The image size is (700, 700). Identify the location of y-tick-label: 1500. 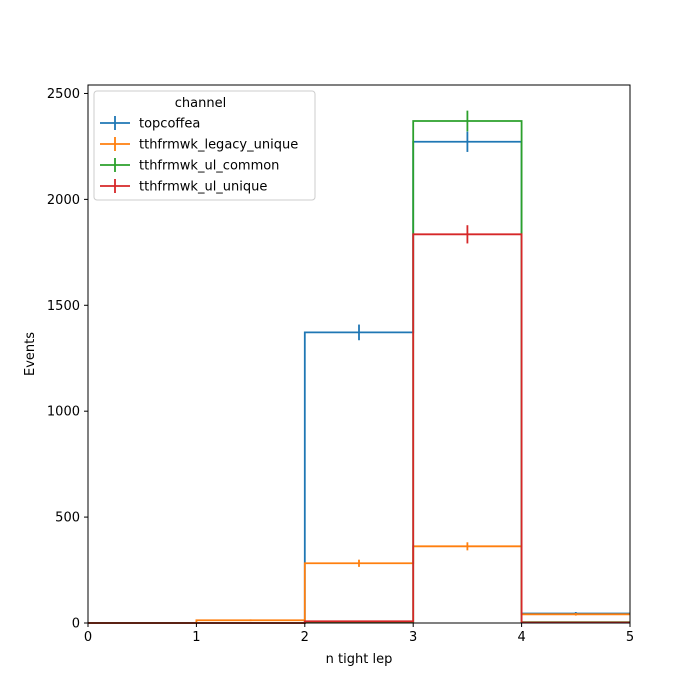
(63, 306).